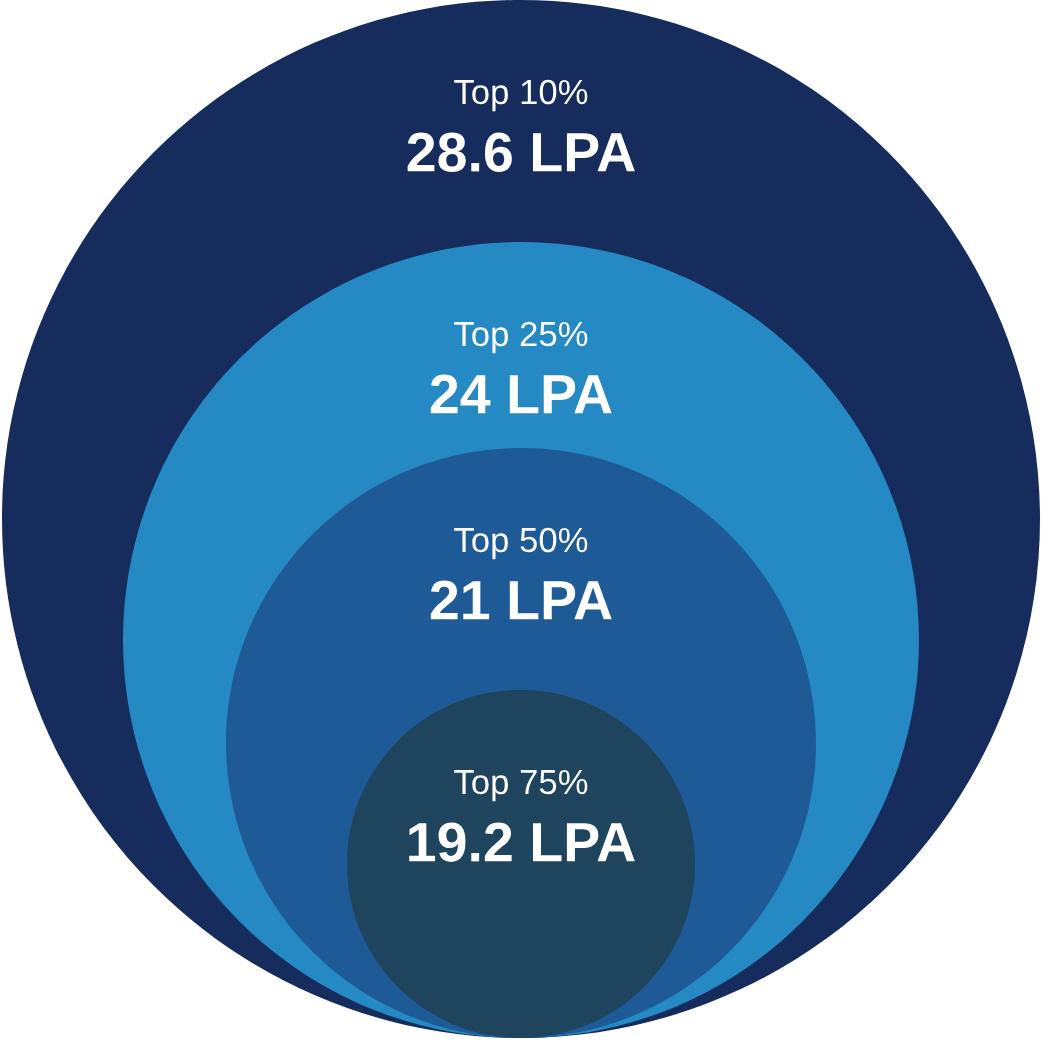  Describe the element at coordinates (521, 95) in the screenshot. I see `category-label: Top 10%` at that location.